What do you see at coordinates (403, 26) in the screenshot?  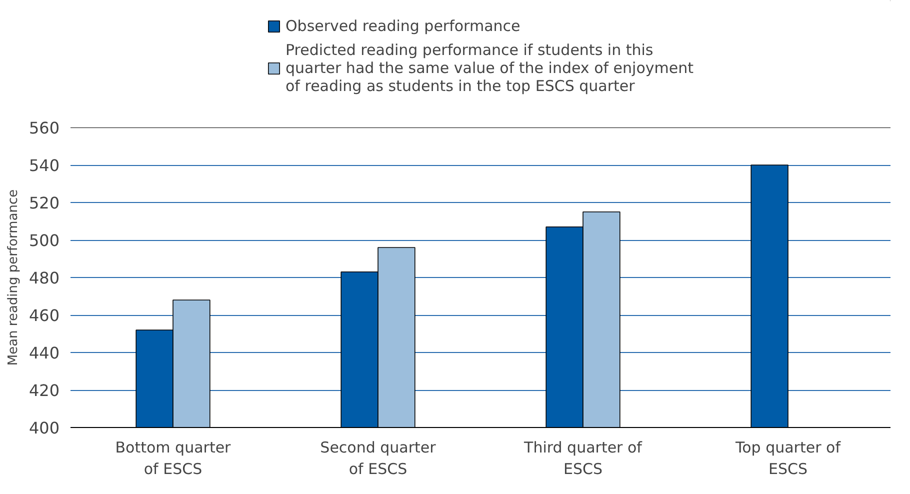 I see `legend-label: Observed reading performance` at bounding box center [403, 26].